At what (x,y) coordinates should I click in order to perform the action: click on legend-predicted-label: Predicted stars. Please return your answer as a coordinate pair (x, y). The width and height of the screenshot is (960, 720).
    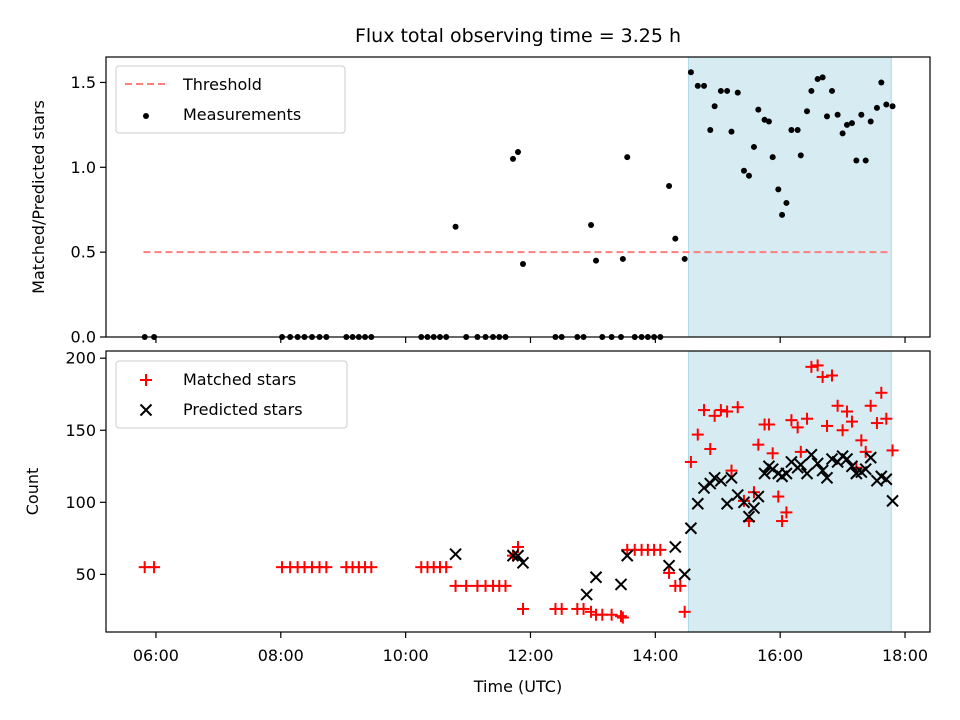
    Looking at the image, I should click on (243, 409).